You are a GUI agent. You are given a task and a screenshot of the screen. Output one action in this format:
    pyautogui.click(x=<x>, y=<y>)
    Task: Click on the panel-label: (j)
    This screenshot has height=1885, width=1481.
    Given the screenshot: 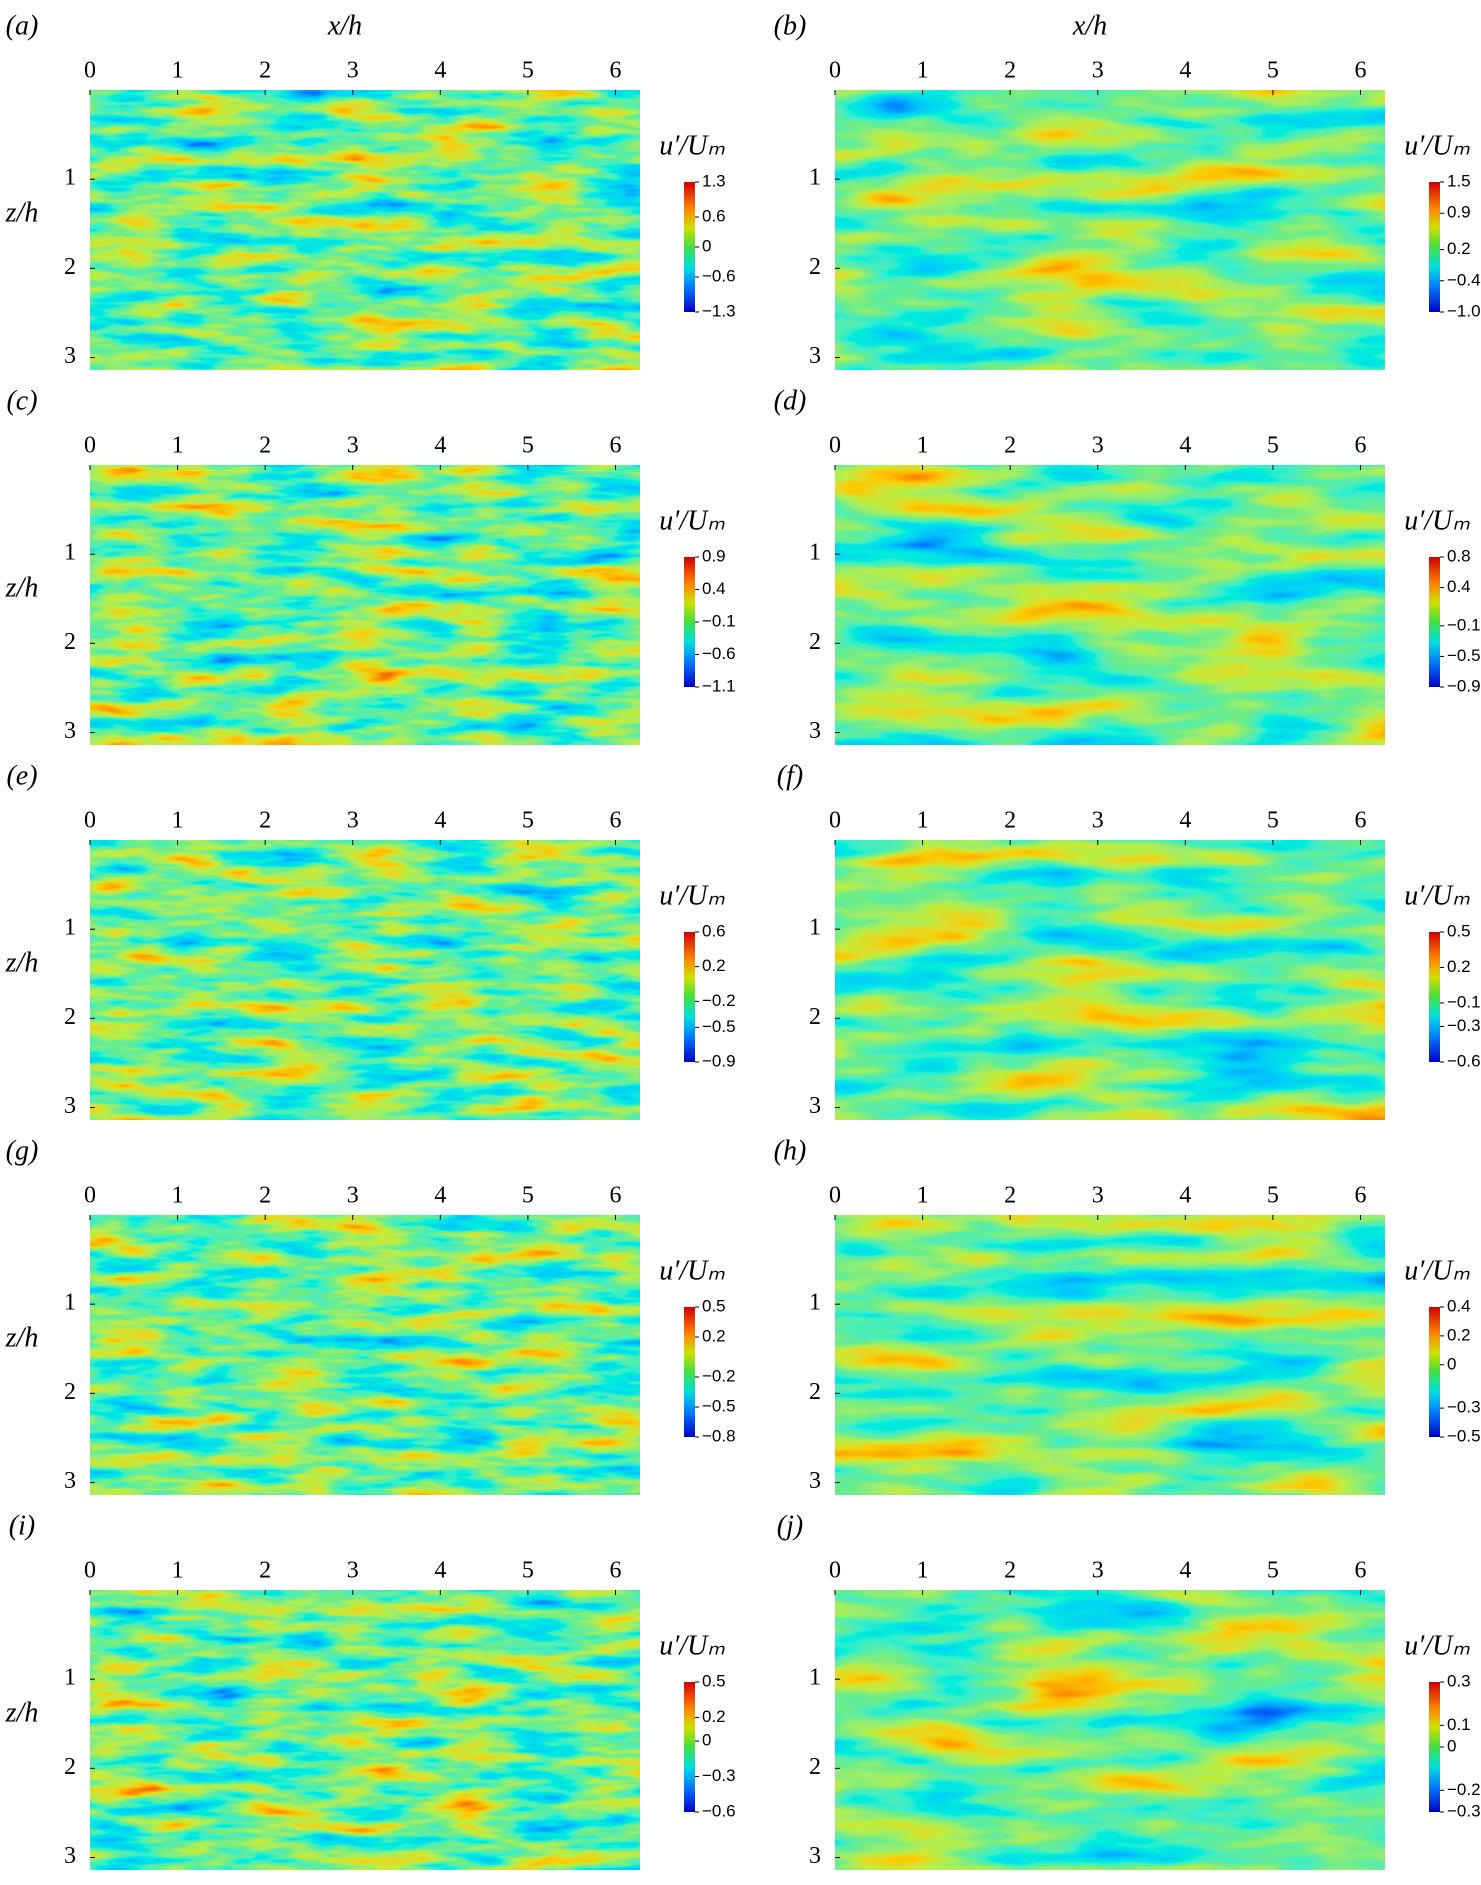 What is the action you would take?
    pyautogui.click(x=790, y=1525)
    